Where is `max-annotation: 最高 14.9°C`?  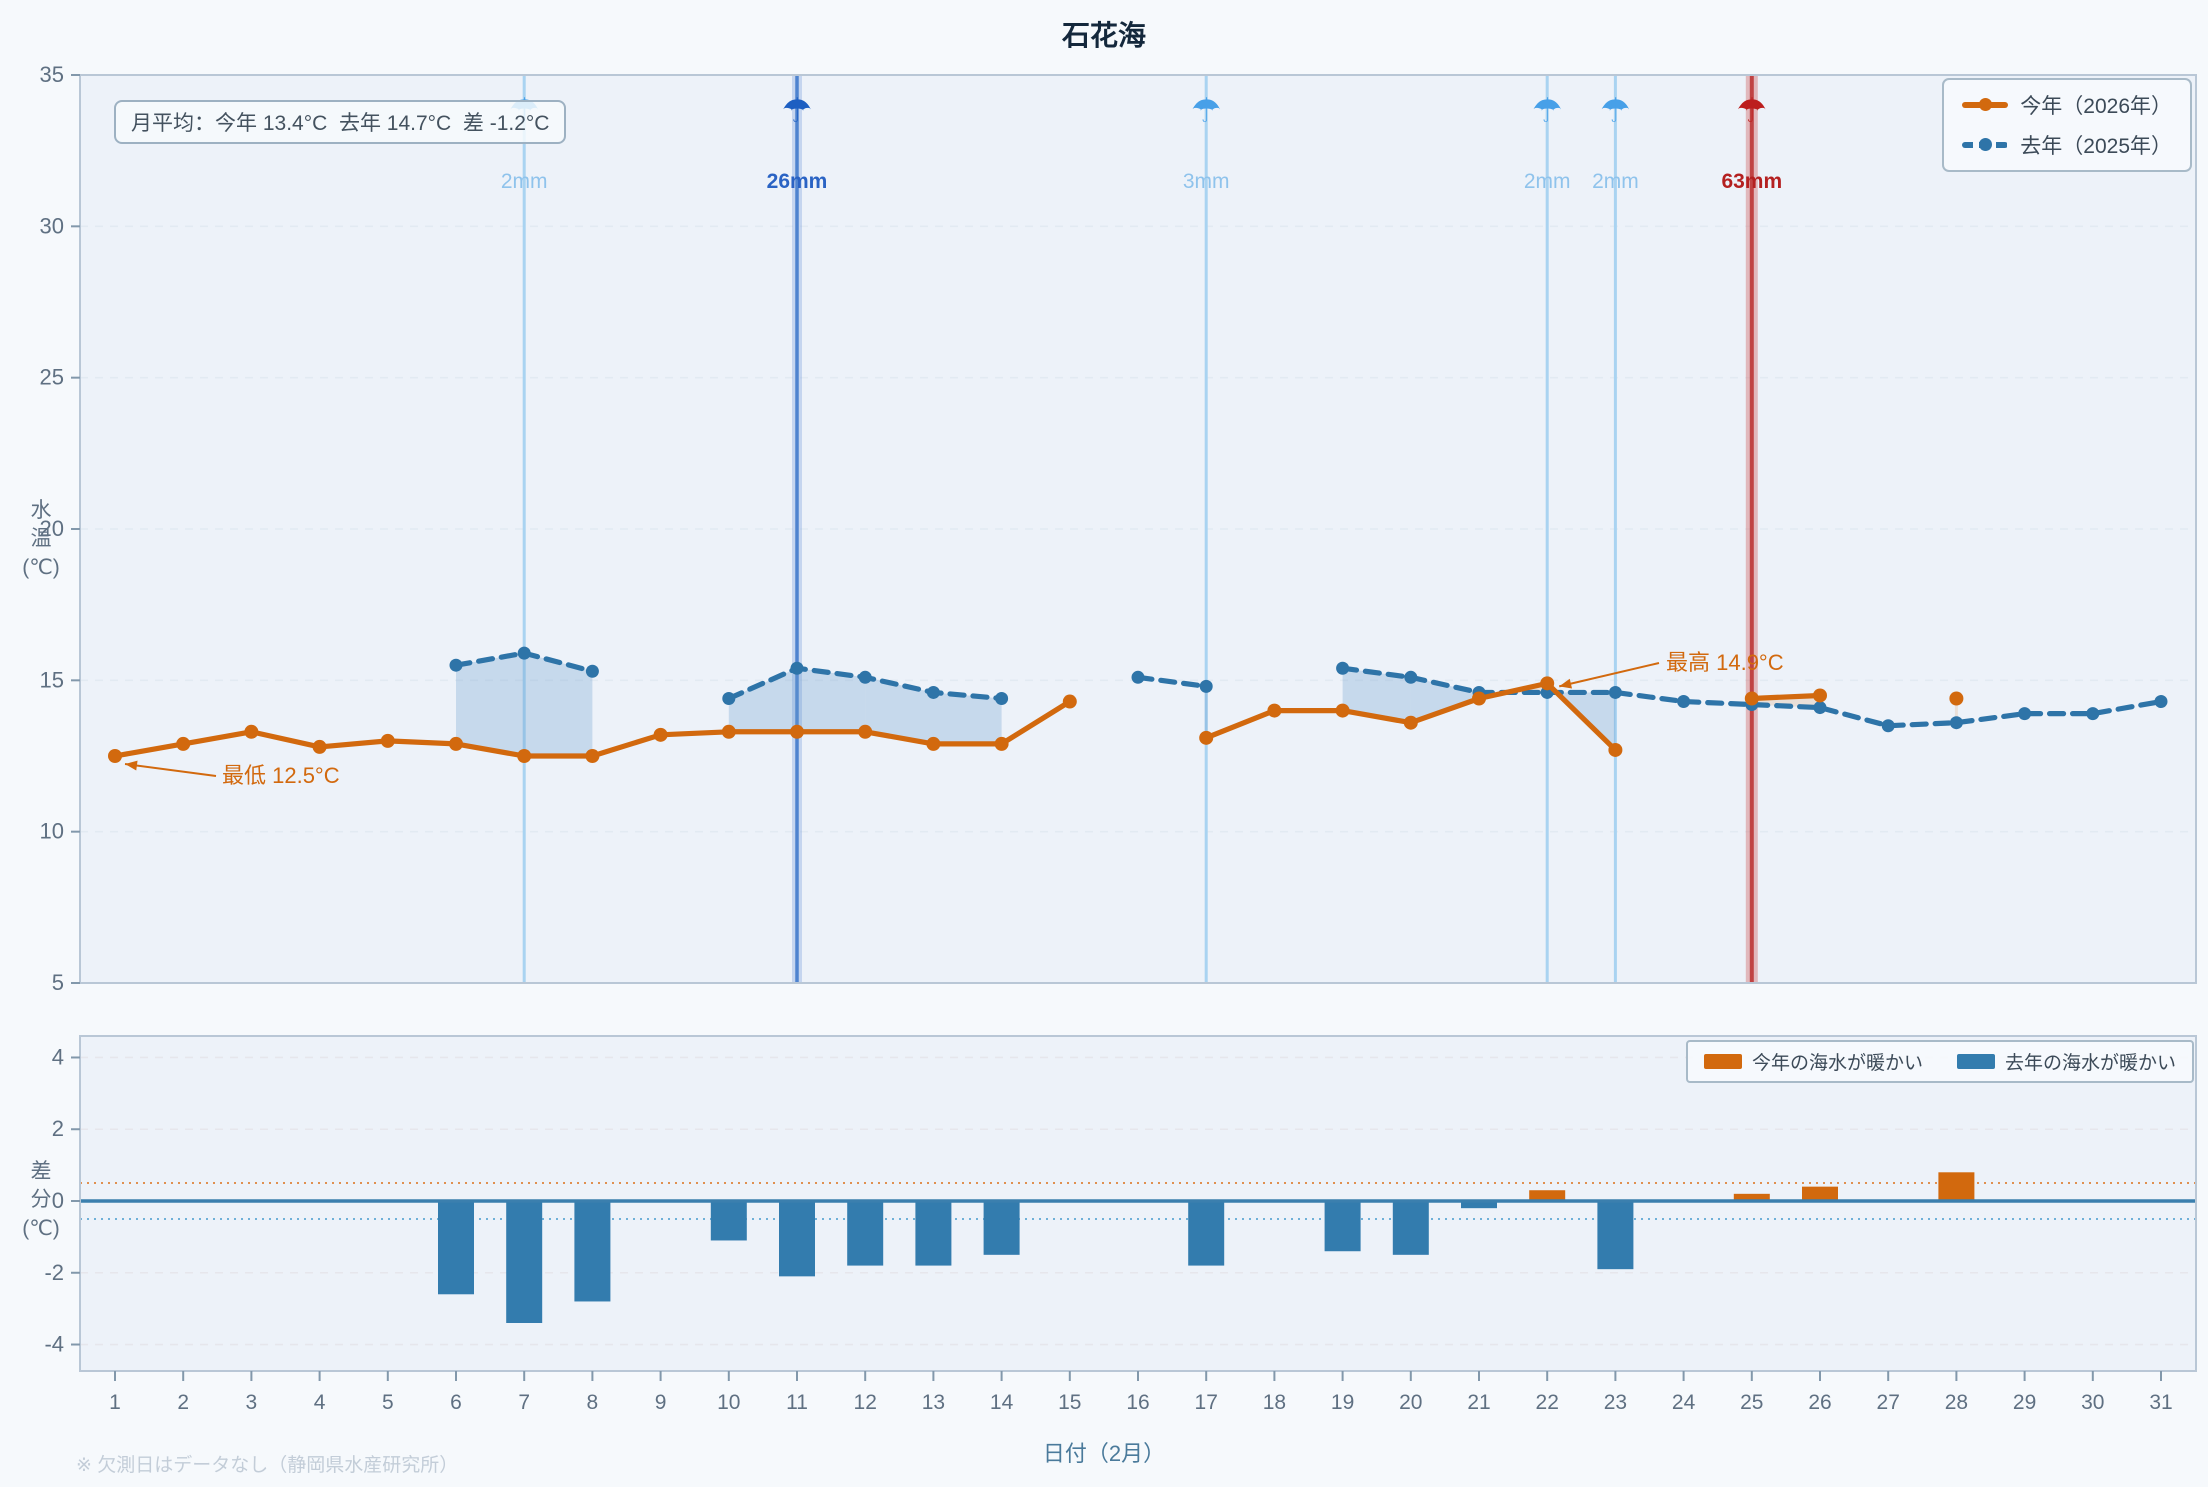
max-annotation: 最高 14.9°C is located at coordinates (1671, 669).